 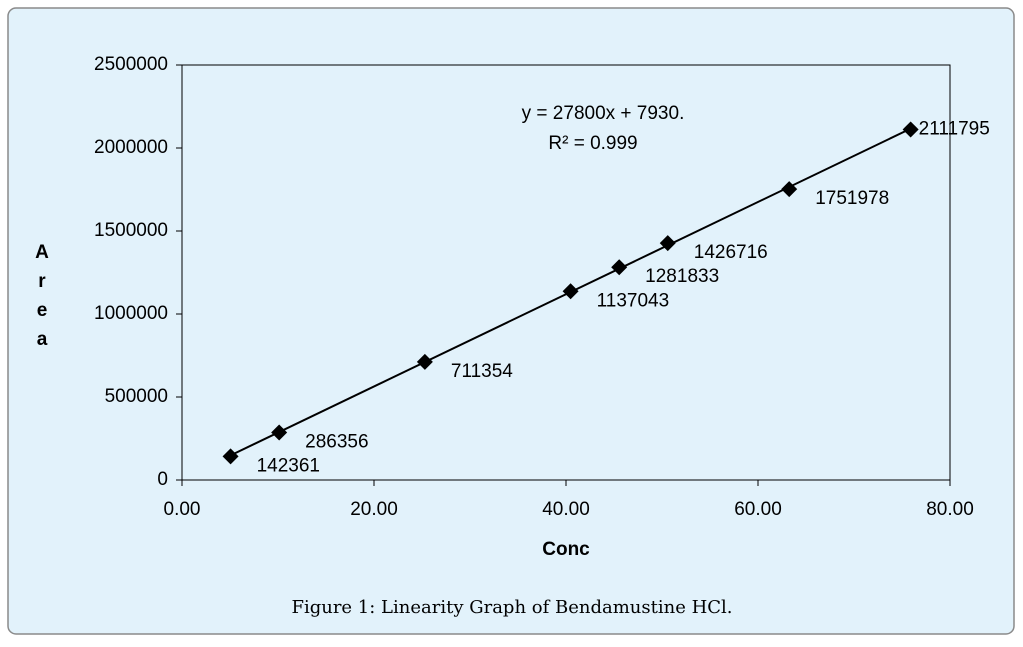 What do you see at coordinates (566, 549) in the screenshot?
I see `x-axis-label: Conc` at bounding box center [566, 549].